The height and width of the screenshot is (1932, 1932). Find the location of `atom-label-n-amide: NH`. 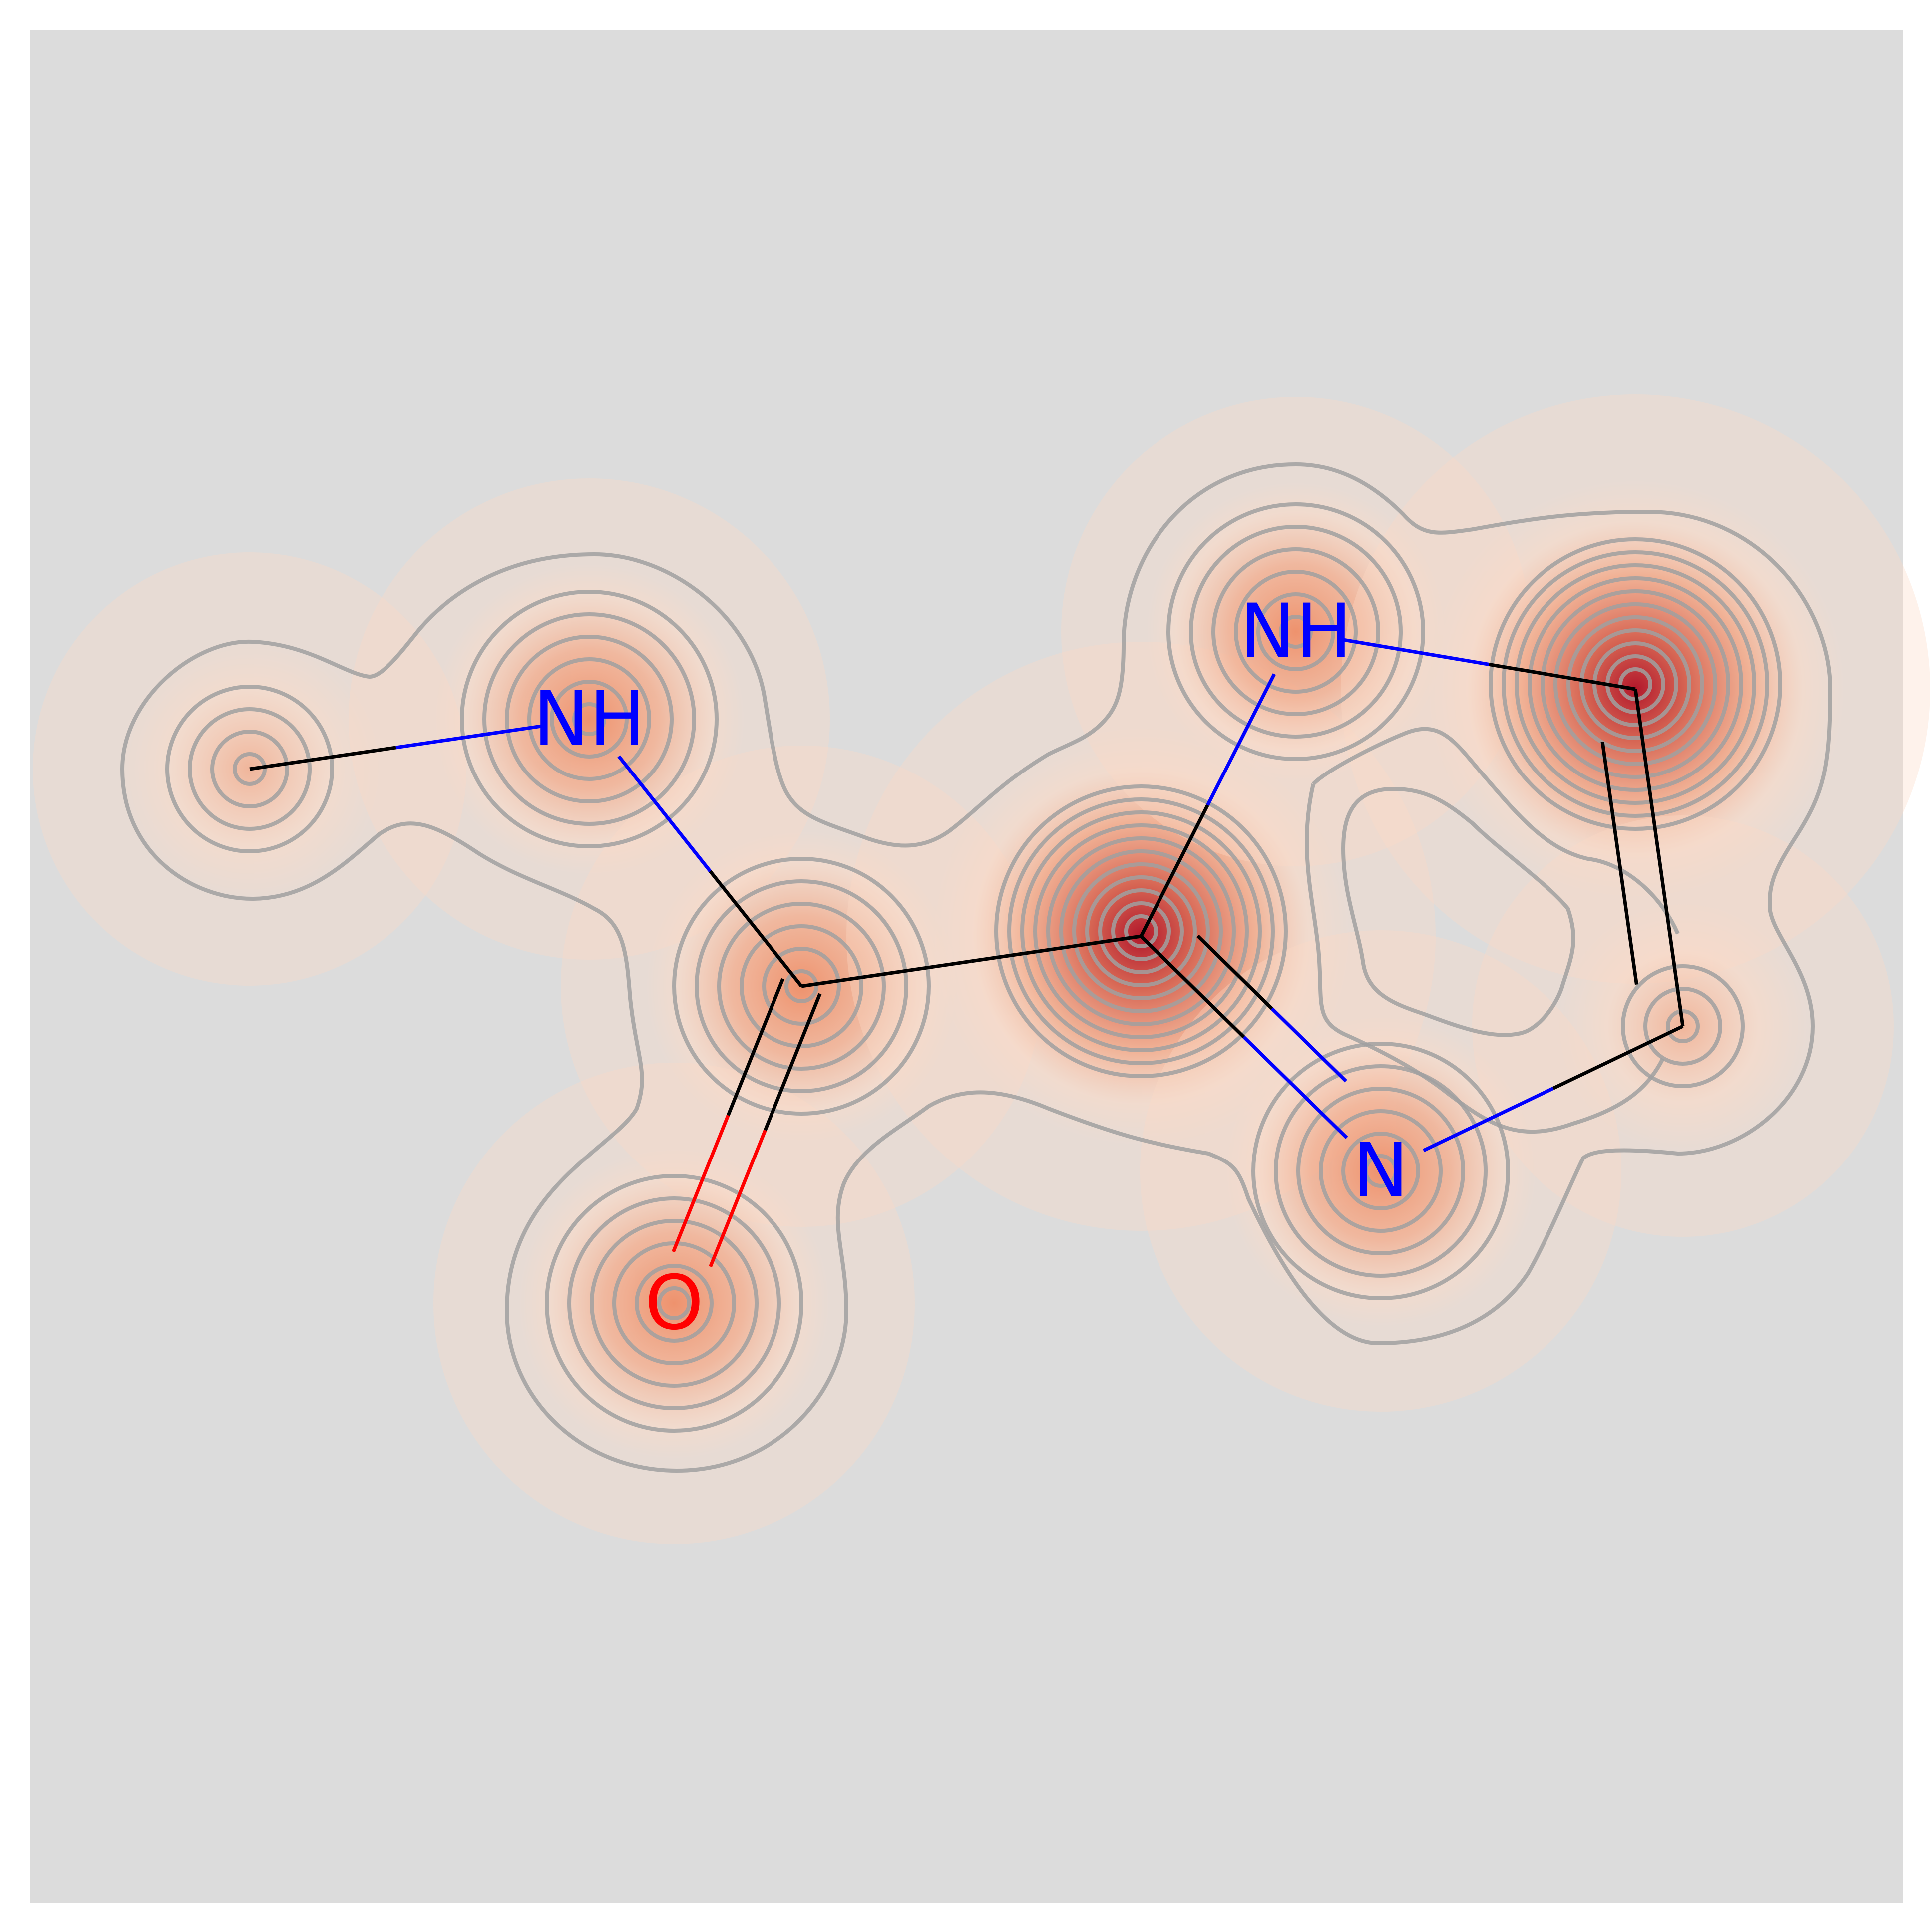

atom-label-n-amide: NH is located at coordinates (589, 719).